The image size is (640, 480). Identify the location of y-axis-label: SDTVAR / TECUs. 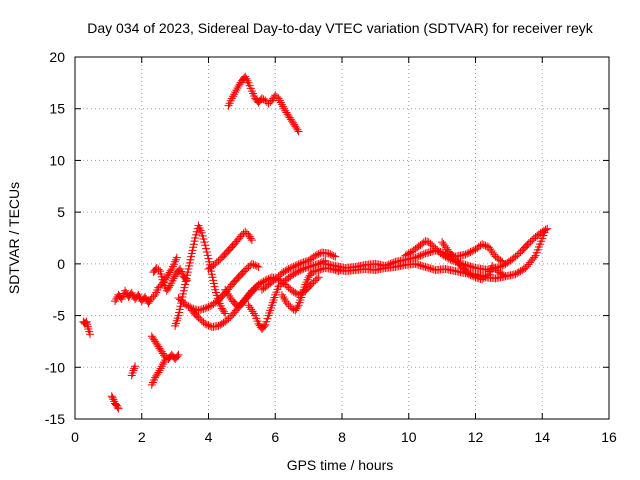
(14, 238).